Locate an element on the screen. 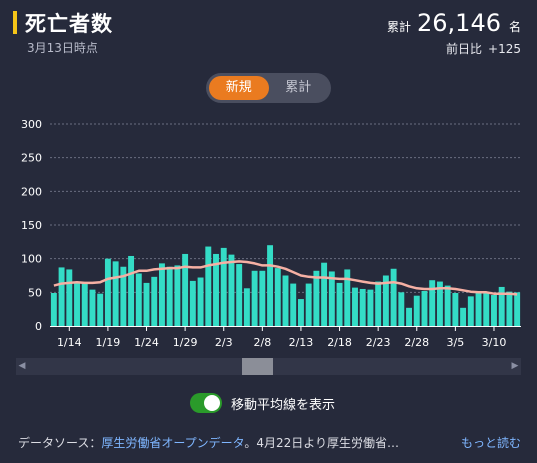 This screenshot has width=537, height=463. y-tick-label: 100 is located at coordinates (31, 259).